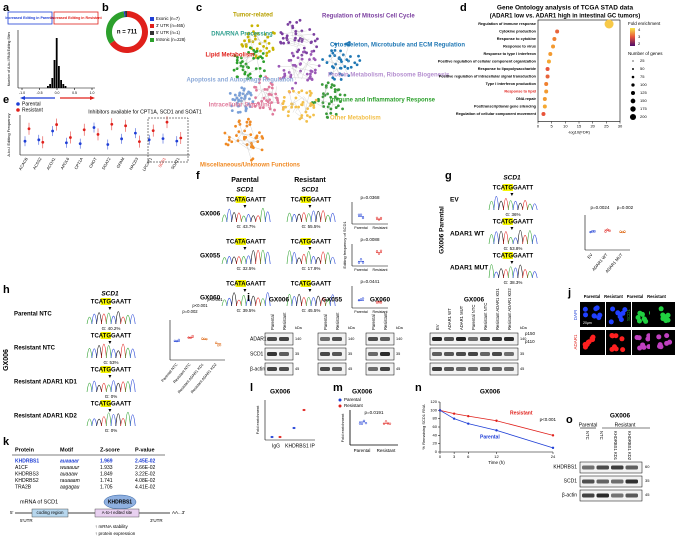  What do you see at coordinates (50, 163) in the screenshot?
I see `label: ACOX1` at bounding box center [50, 163].